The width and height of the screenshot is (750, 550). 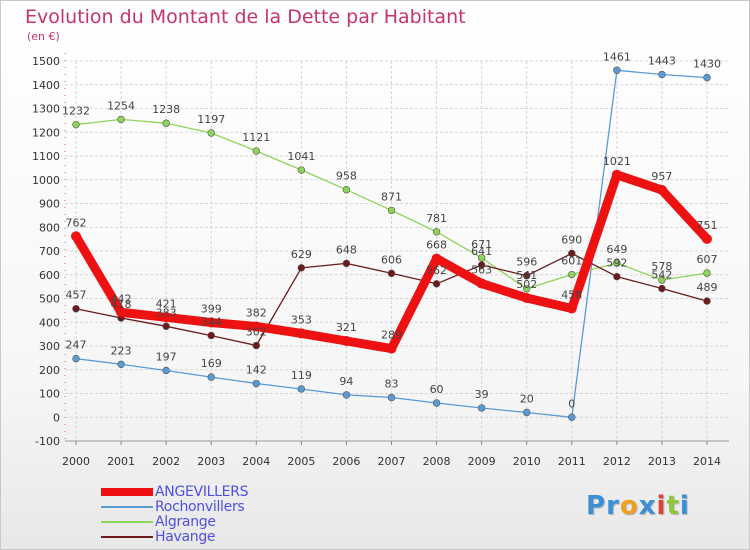 What do you see at coordinates (572, 461) in the screenshot?
I see `x-tick-label: 2011` at bounding box center [572, 461].